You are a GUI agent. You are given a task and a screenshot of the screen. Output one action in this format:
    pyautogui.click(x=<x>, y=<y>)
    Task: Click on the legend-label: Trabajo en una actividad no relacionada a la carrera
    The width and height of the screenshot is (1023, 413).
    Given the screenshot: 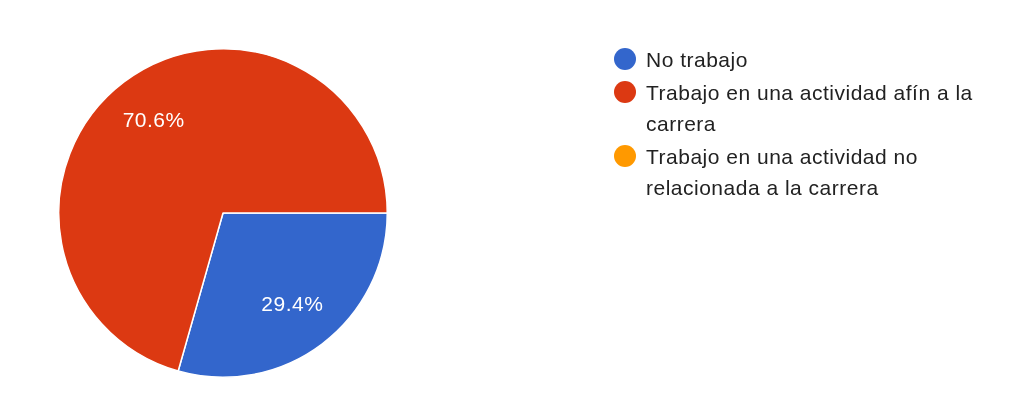 What is the action you would take?
    pyautogui.click(x=782, y=172)
    